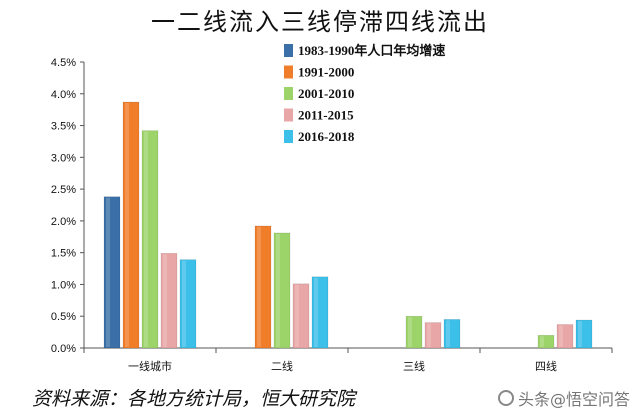  What do you see at coordinates (63, 95) in the screenshot?
I see `y-tick-label: 4.0%` at bounding box center [63, 95].